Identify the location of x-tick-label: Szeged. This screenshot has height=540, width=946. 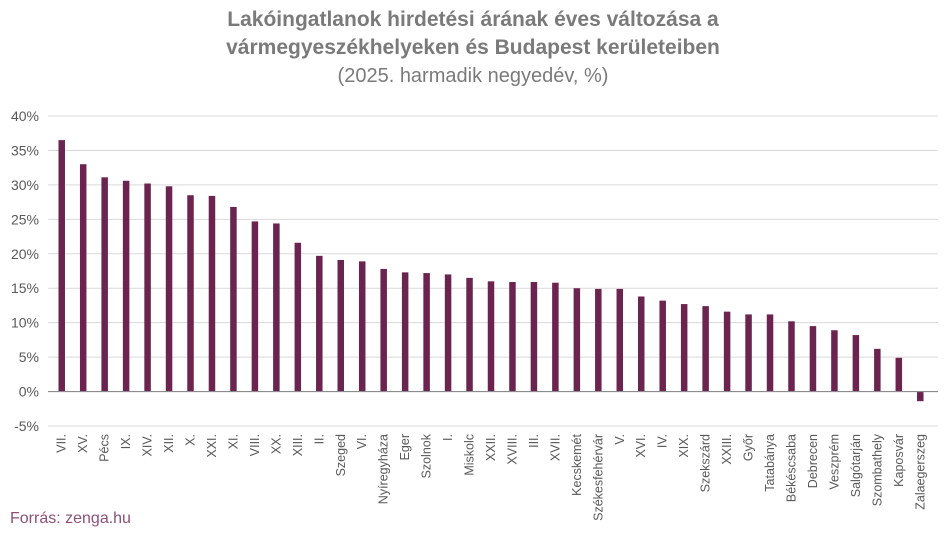
(341, 455).